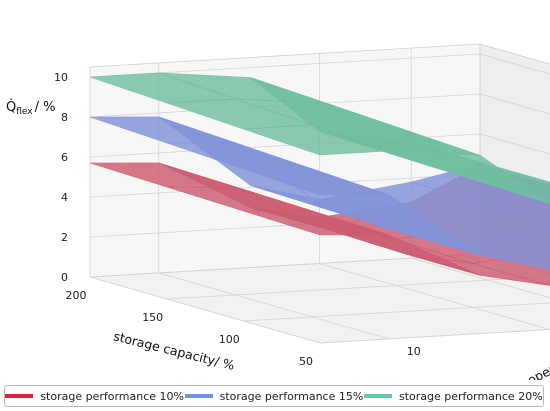 This screenshot has height=411, width=550. I want to click on x-tick-label: 200, so click(76, 295).